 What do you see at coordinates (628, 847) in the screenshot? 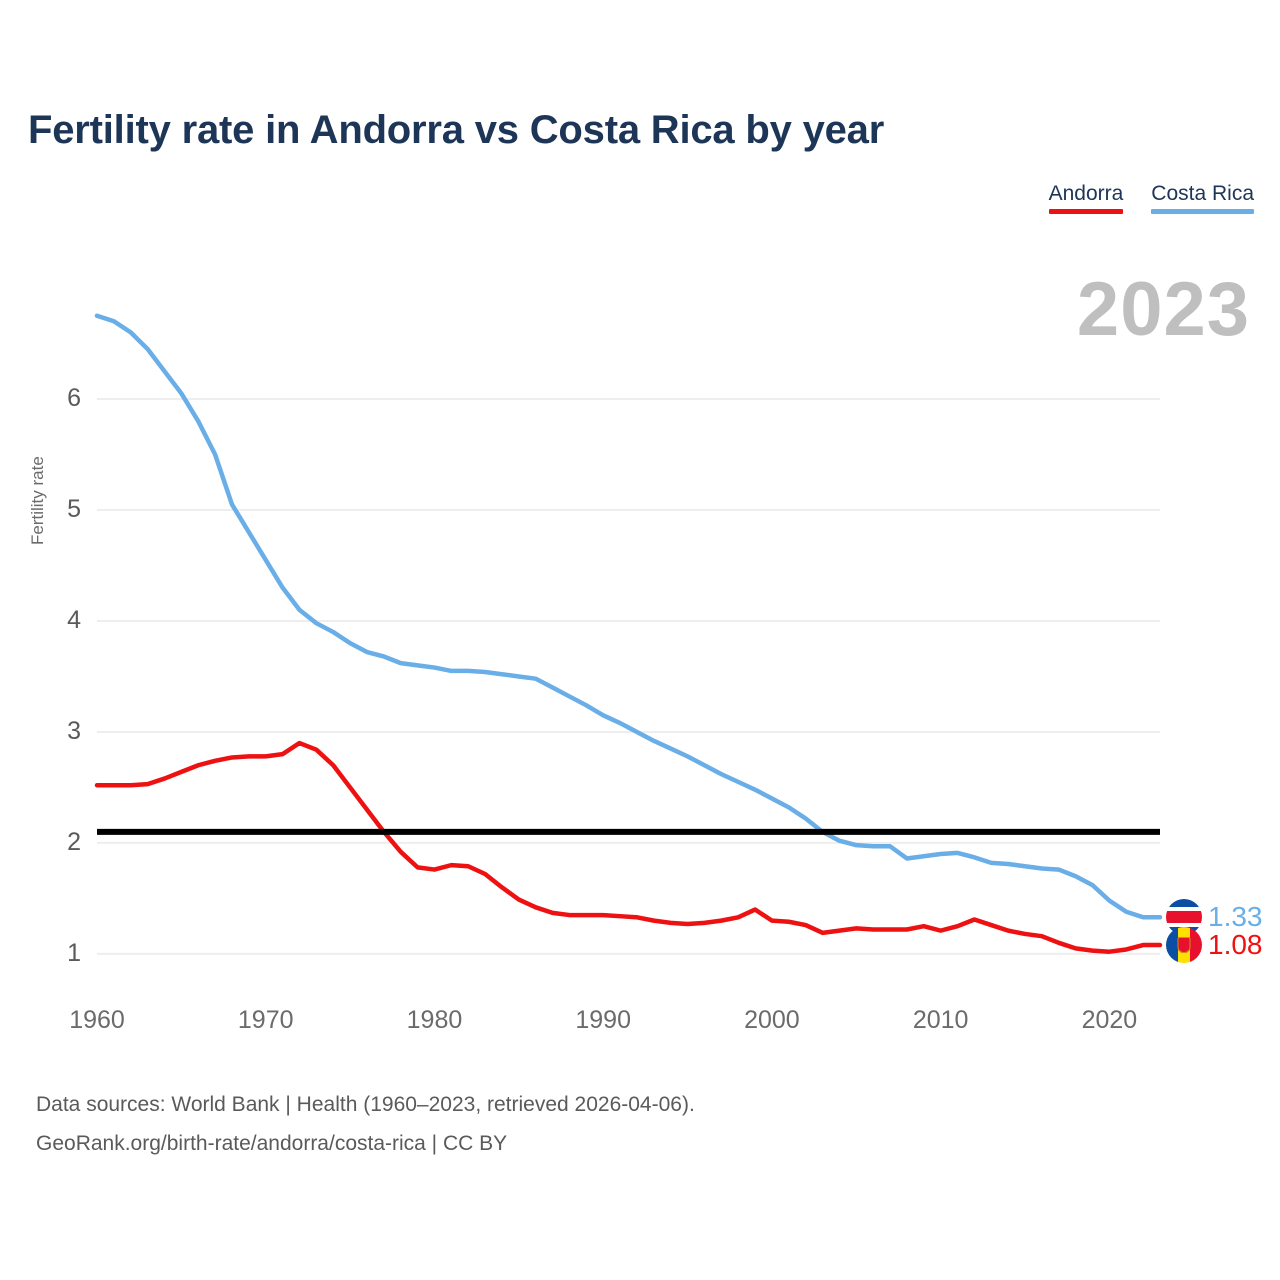
I see `series-line-andorra` at bounding box center [628, 847].